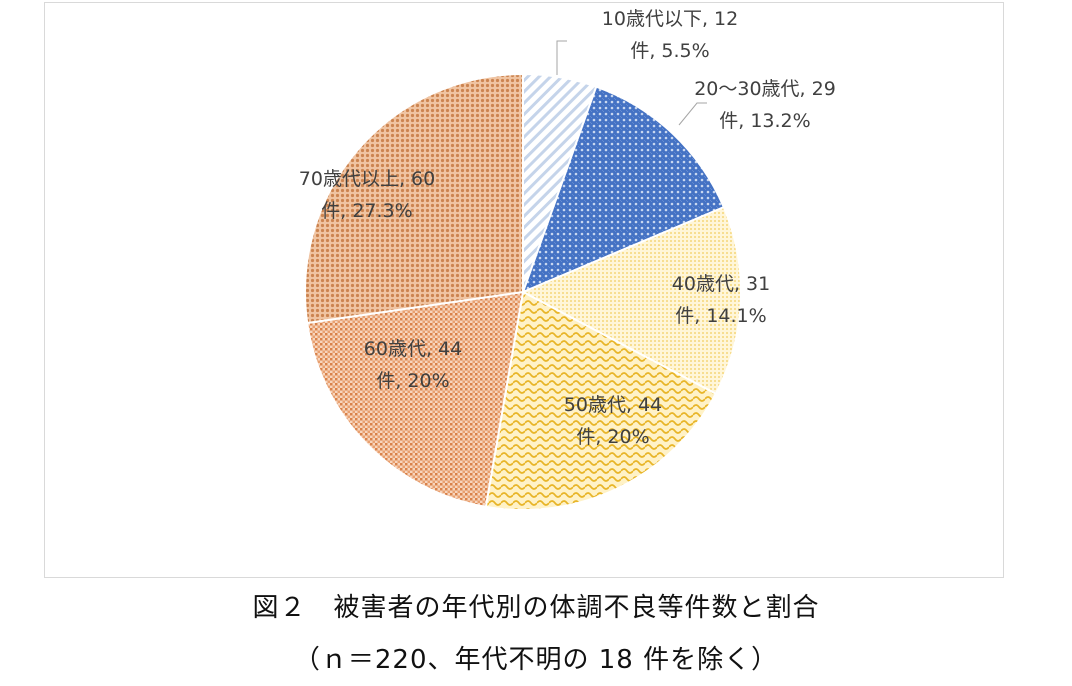 Image resolution: width=1072 pixels, height=686 pixels. I want to click on slice-label-line: 件, 27.3%, so click(366, 211).